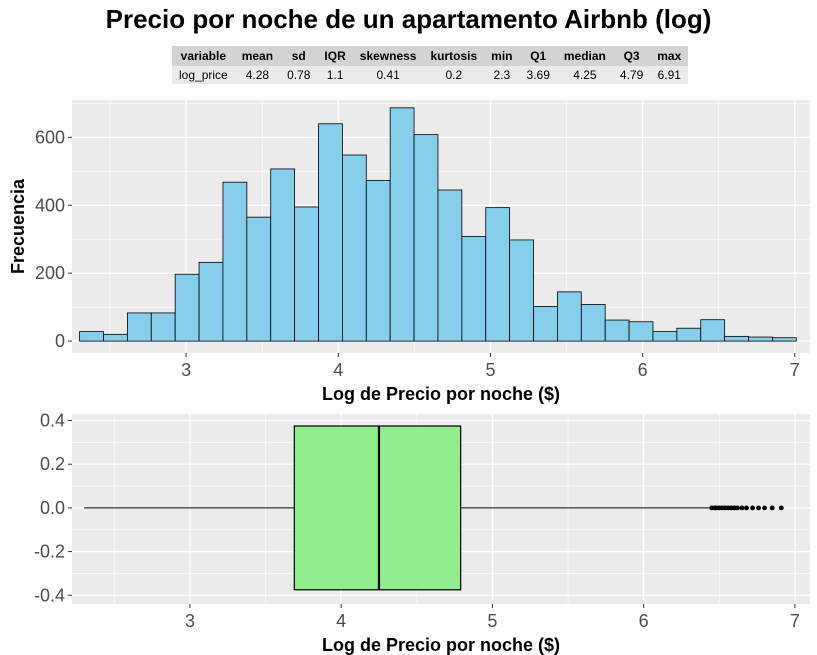 This screenshot has width=817, height=655. I want to click on stats-cell-mean: 4.28, so click(257, 75).